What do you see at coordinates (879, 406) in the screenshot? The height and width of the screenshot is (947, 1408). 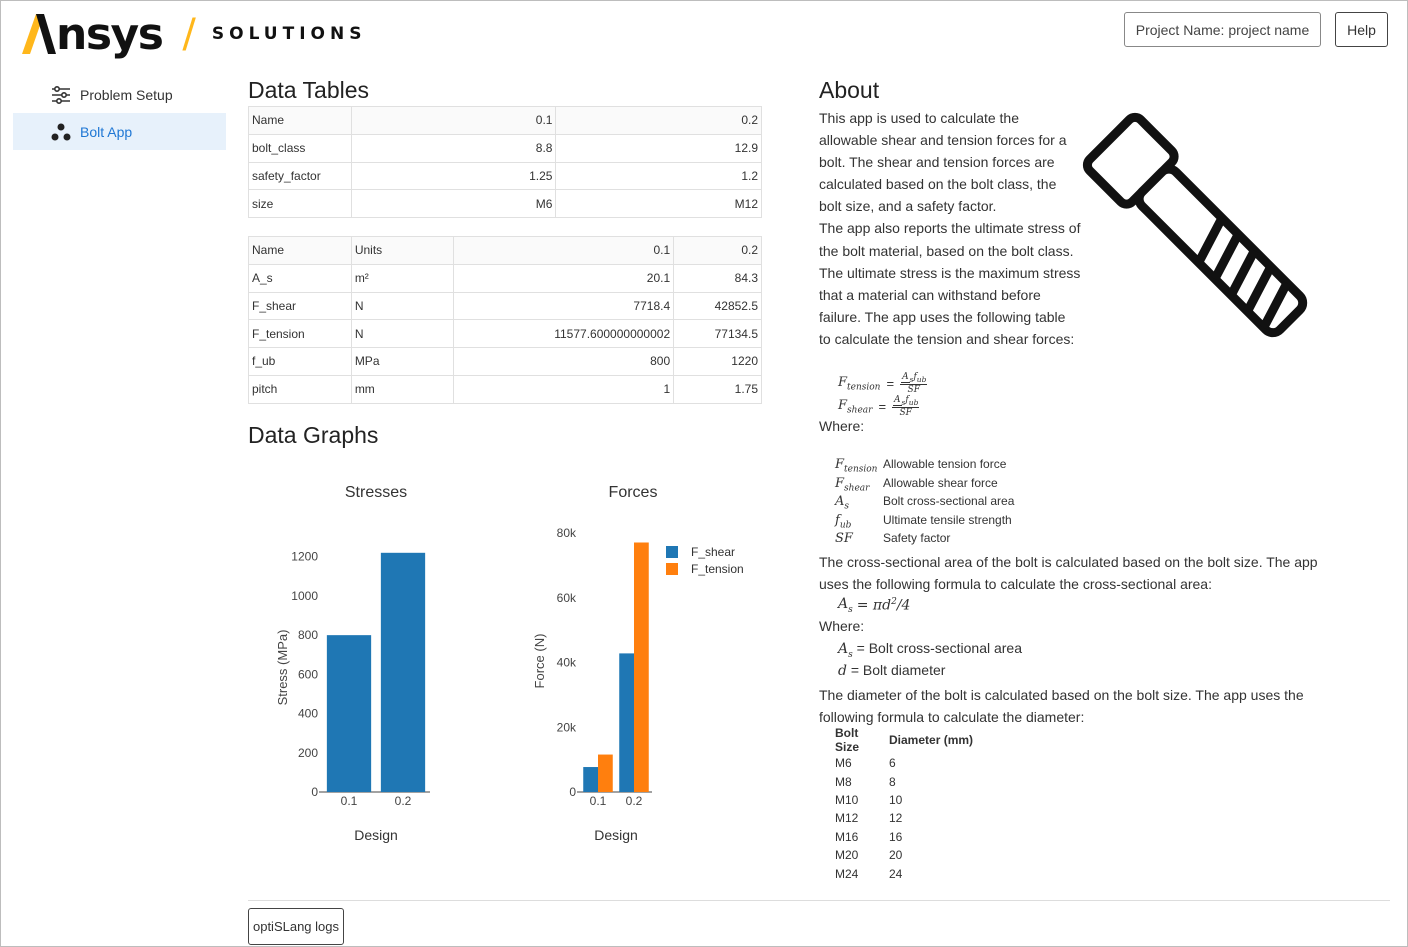 I see `shear-formula: Fshear = Asfub SF` at bounding box center [879, 406].